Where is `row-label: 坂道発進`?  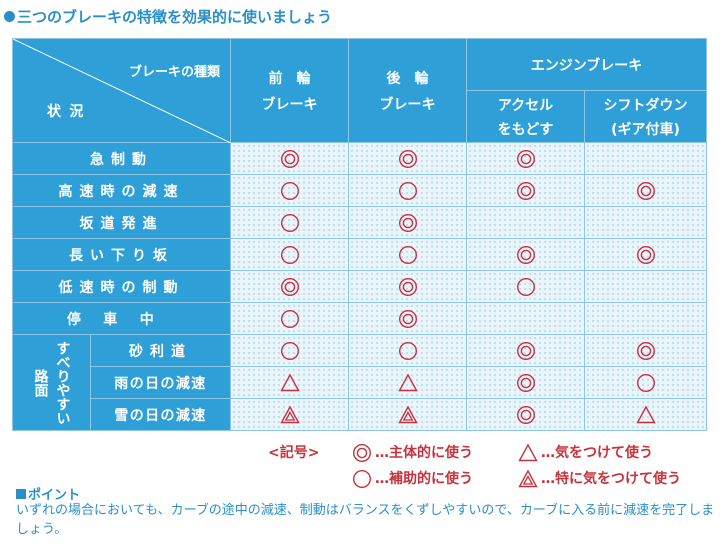 row-label: 坂道発進 is located at coordinates (121, 222).